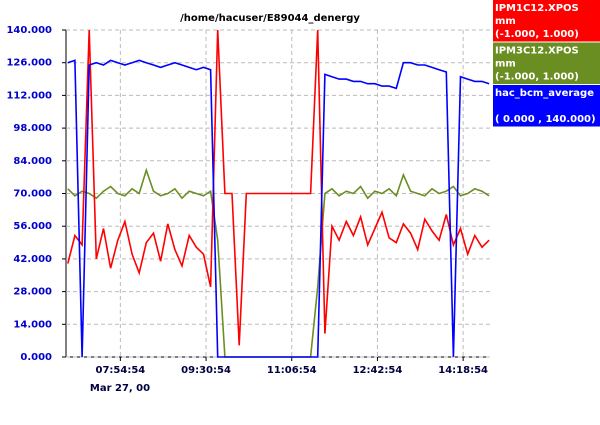  Describe the element at coordinates (32, 292) in the screenshot. I see `y-tick-label: 28.000` at that location.